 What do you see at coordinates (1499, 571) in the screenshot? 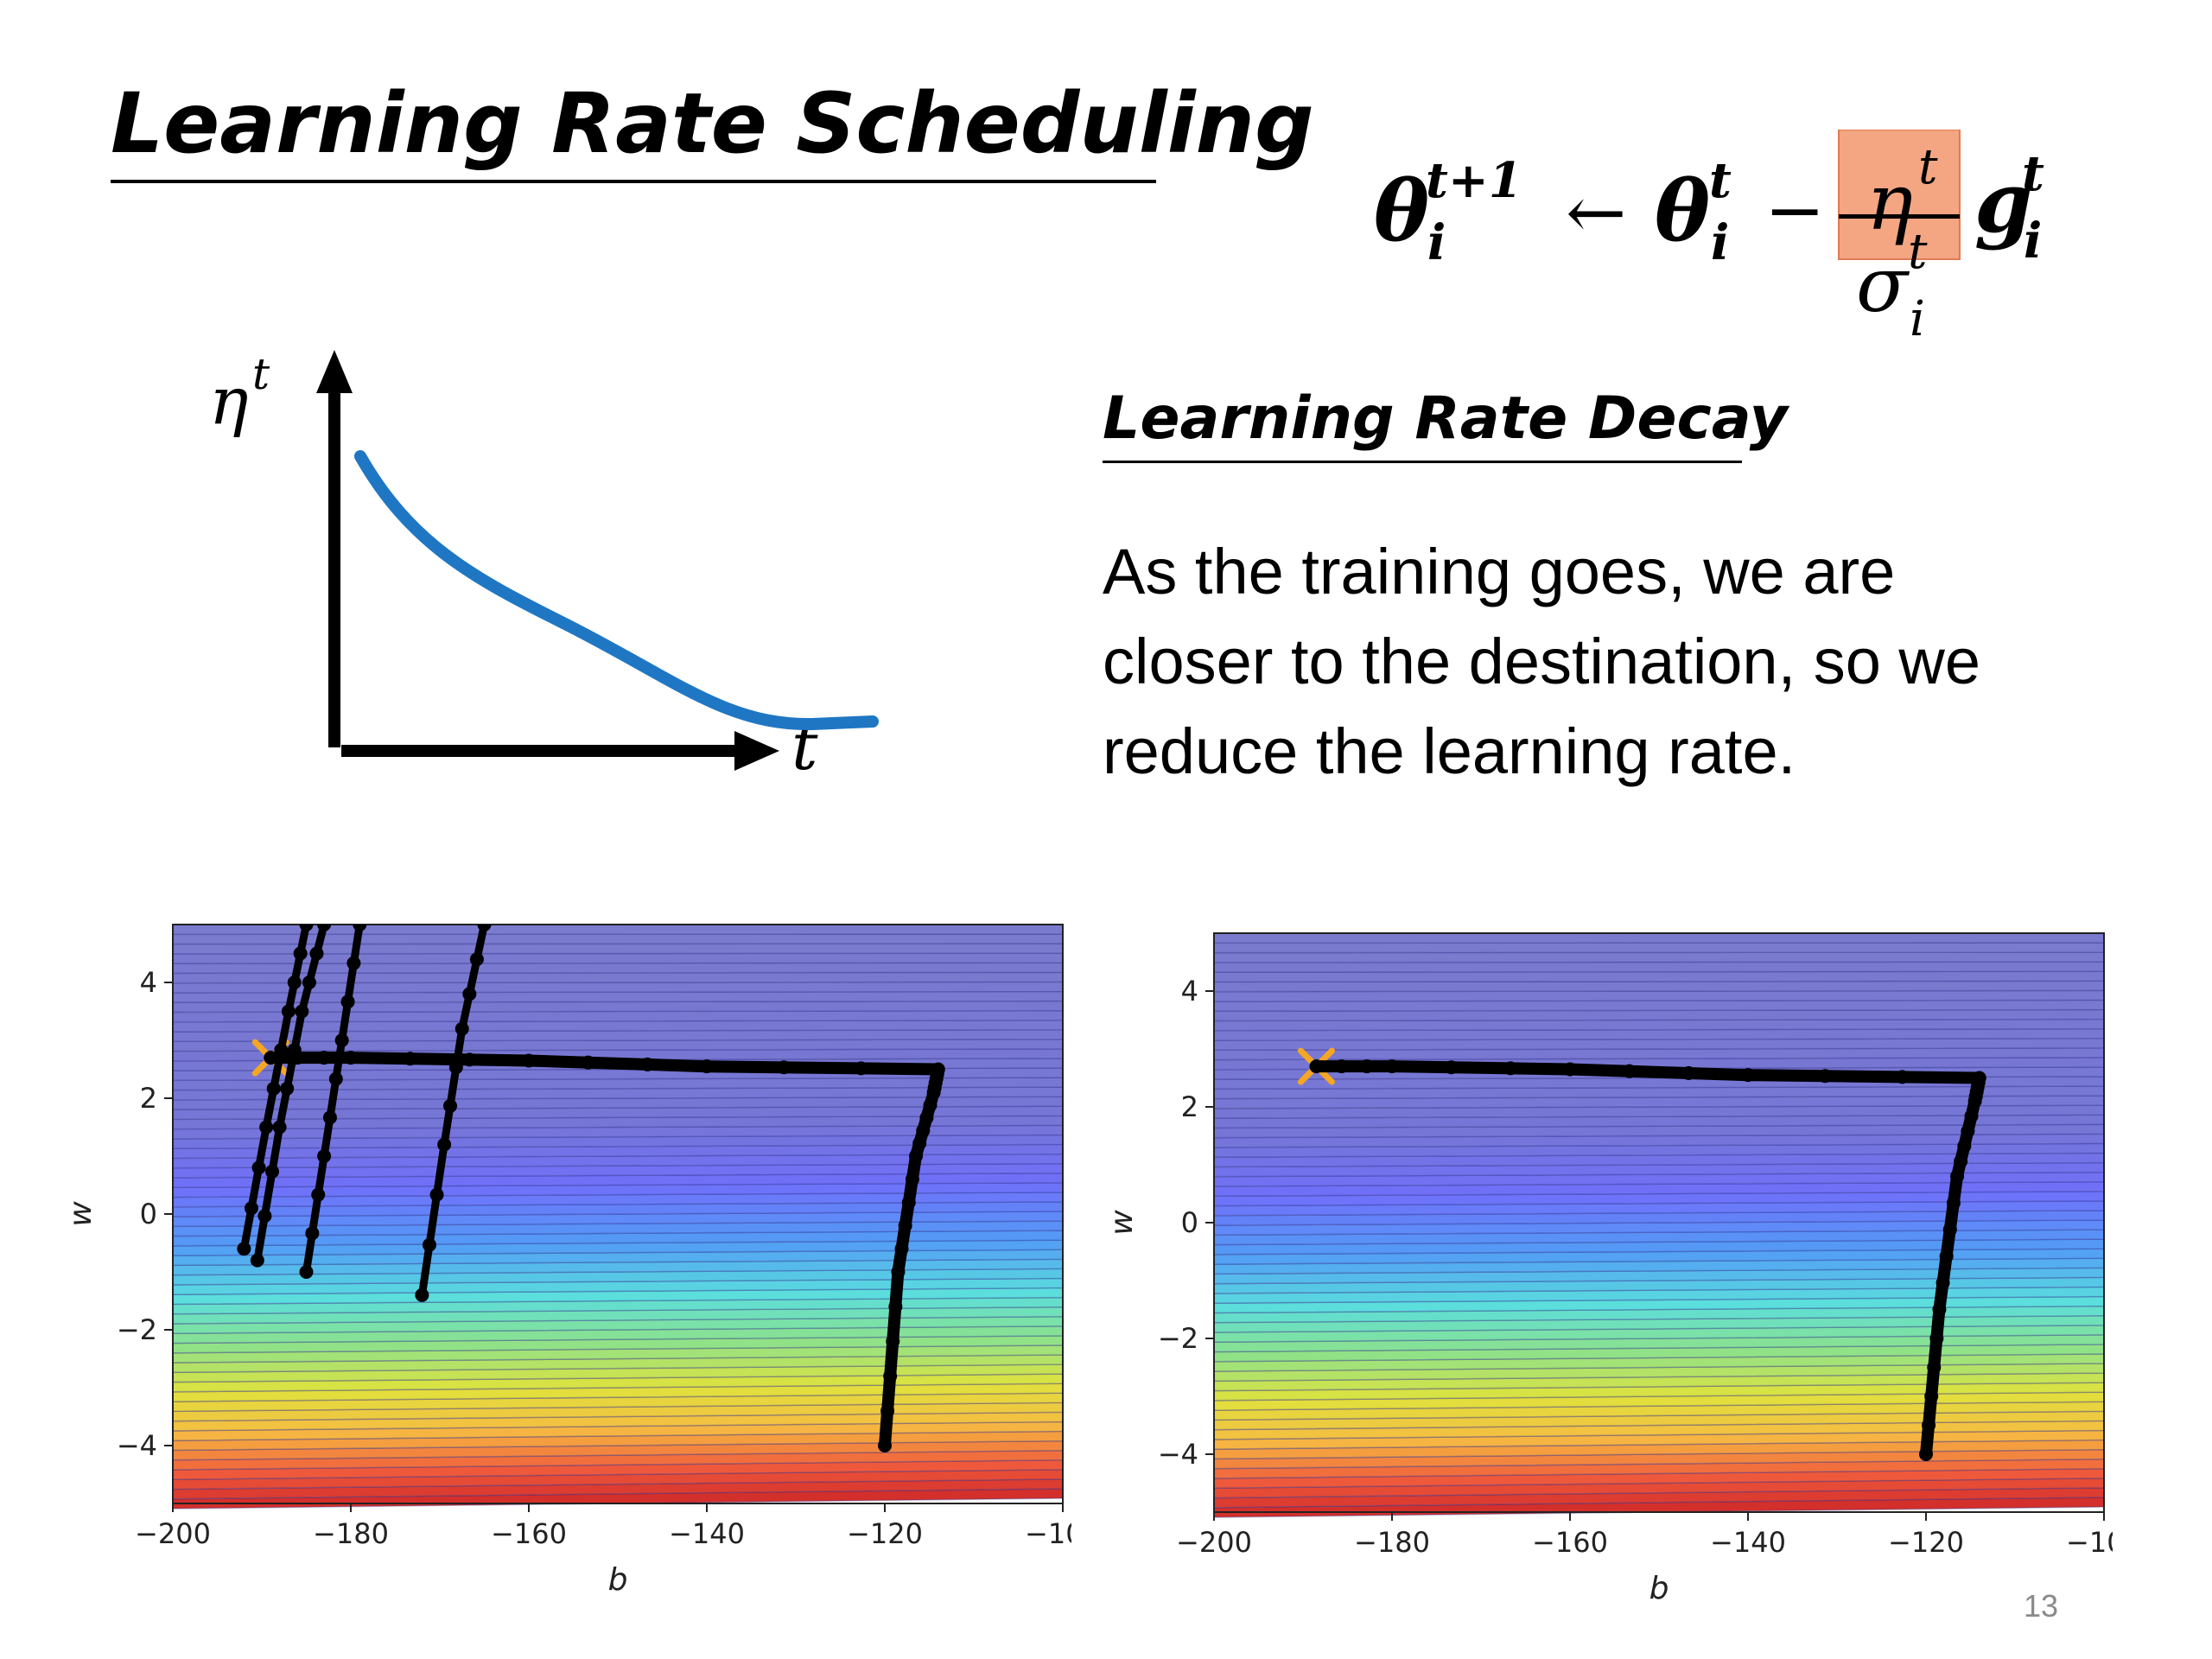
I see `description-line-1: As the training goes, we are` at bounding box center [1499, 571].